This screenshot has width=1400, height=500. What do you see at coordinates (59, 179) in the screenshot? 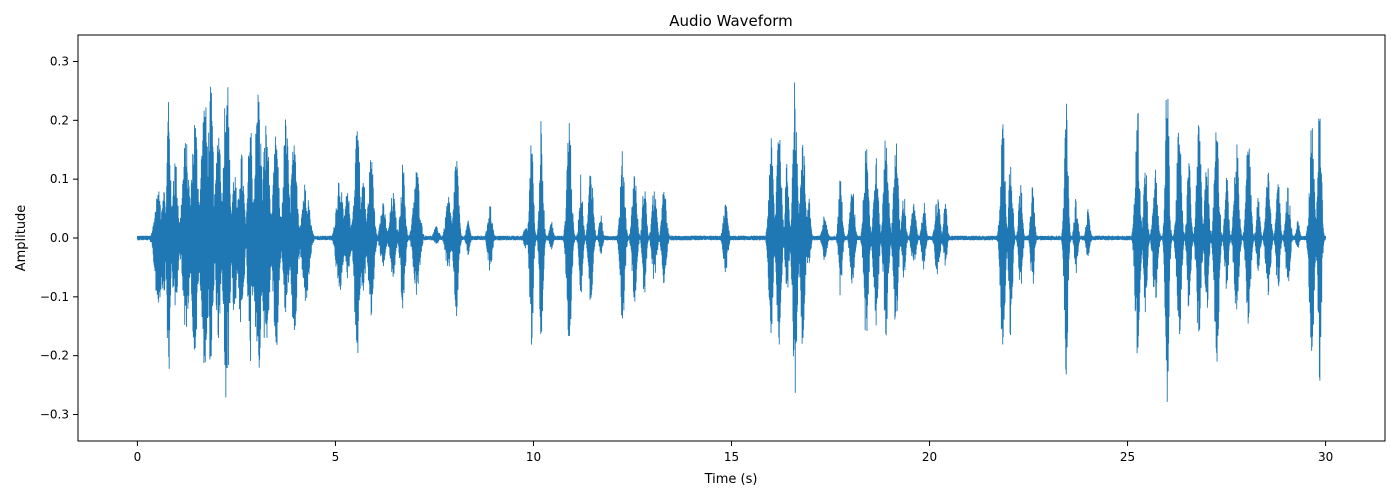
I see `y-tick-label: 0.1` at bounding box center [59, 179].